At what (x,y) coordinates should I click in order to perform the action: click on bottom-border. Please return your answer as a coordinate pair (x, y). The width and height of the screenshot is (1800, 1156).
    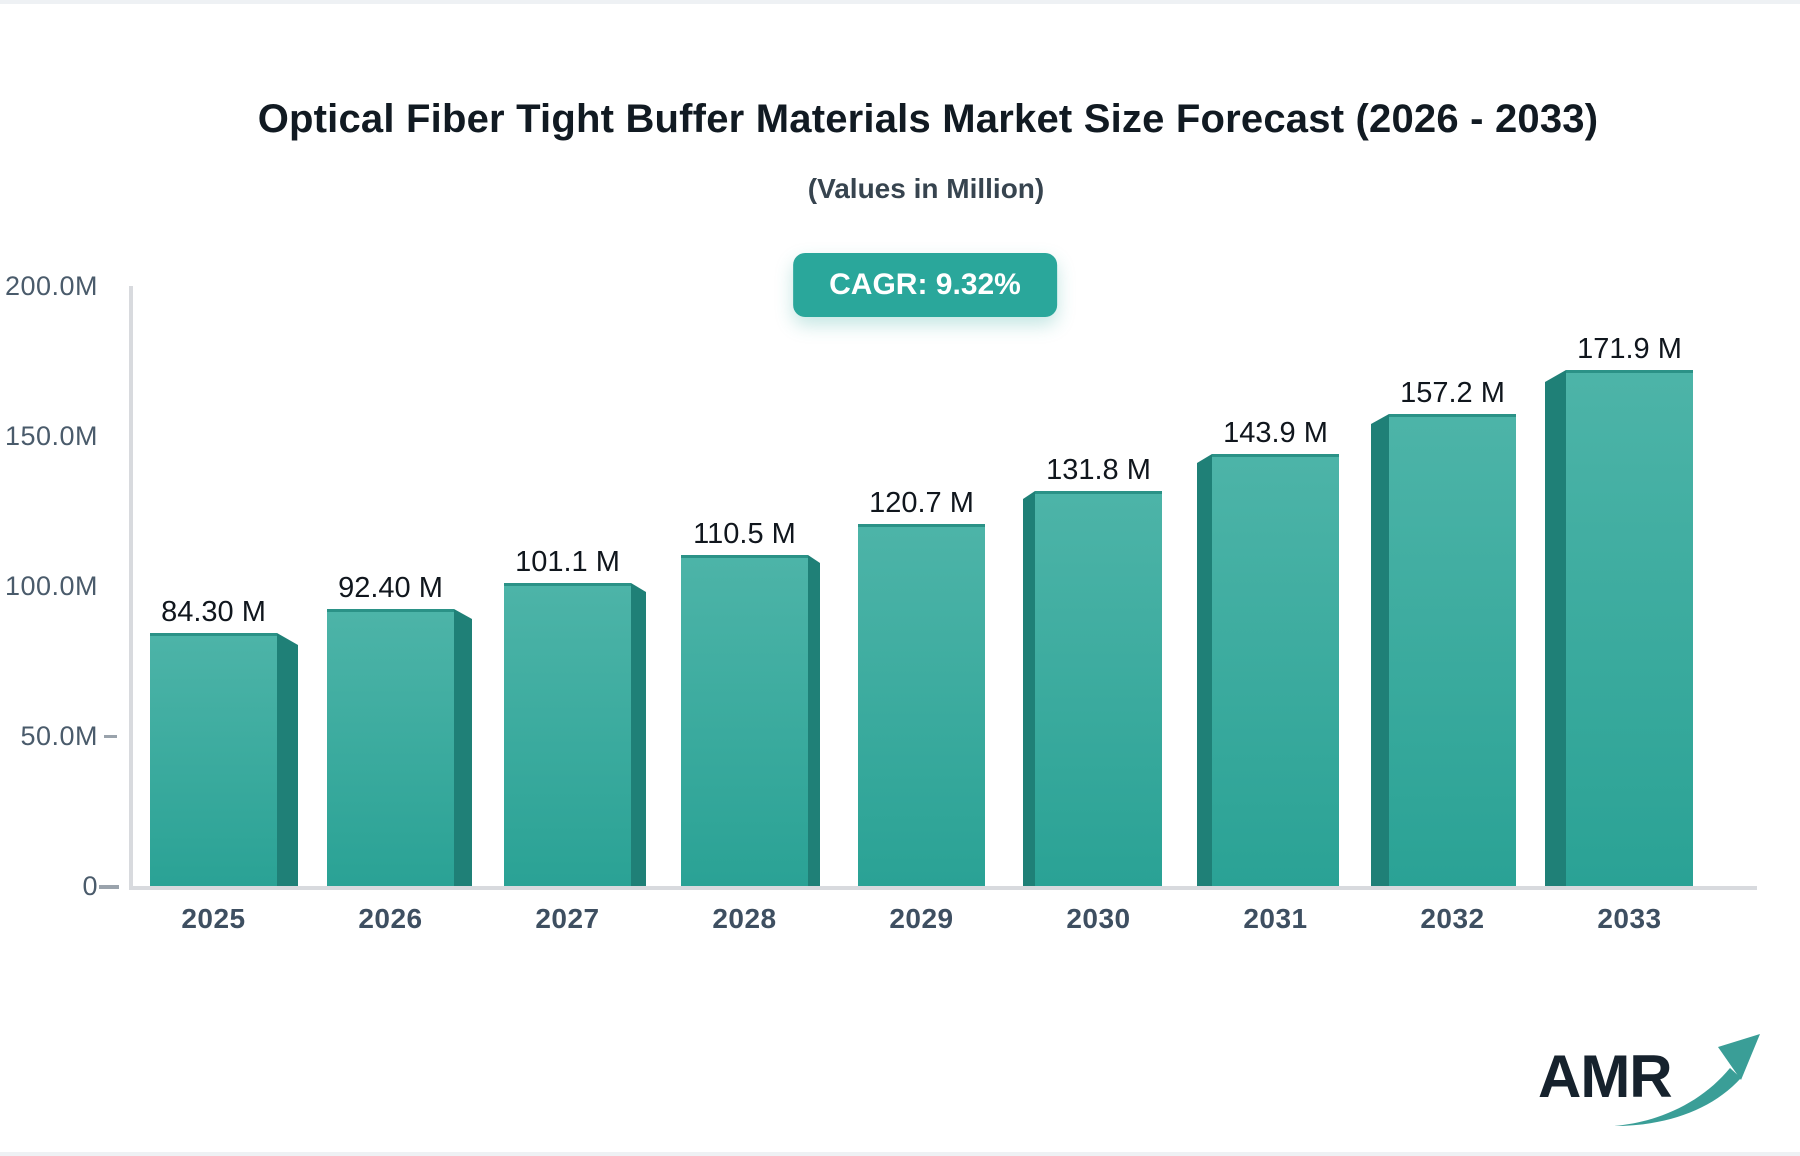
    Looking at the image, I should click on (900, 1154).